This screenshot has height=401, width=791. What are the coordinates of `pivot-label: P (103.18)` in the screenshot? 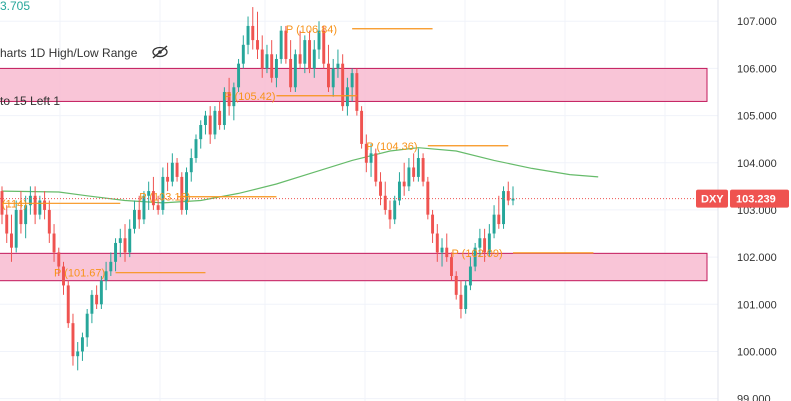 It's located at (164, 198).